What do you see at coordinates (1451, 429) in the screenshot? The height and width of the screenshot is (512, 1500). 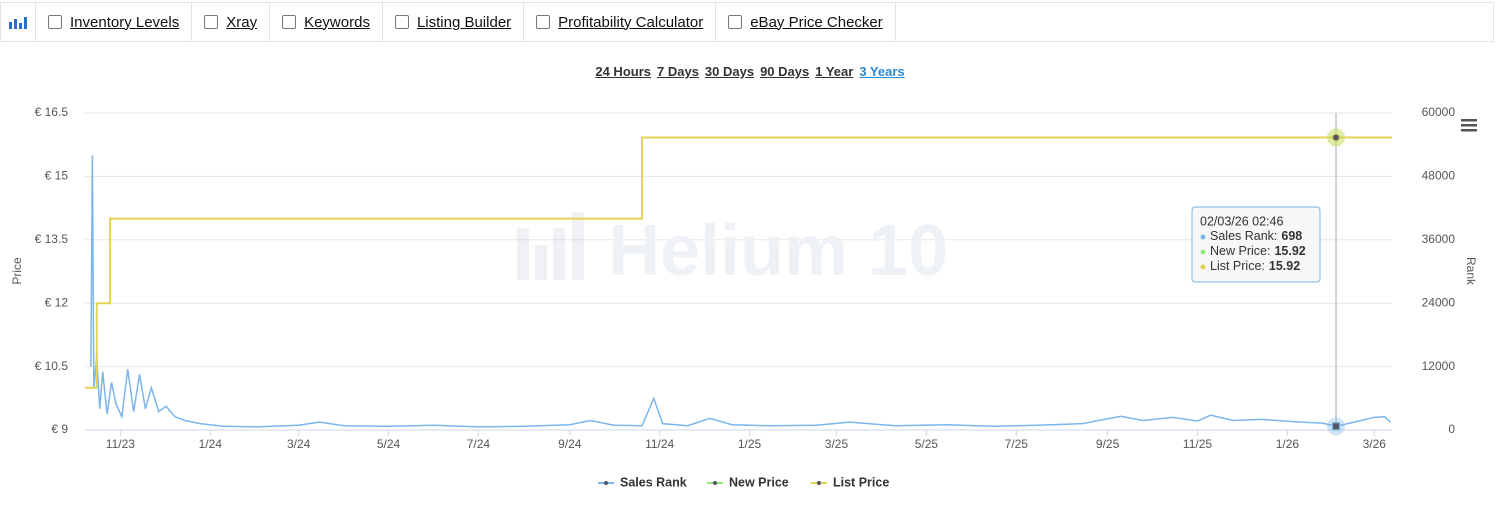 I see `y2-tick-label: 0` at bounding box center [1451, 429].